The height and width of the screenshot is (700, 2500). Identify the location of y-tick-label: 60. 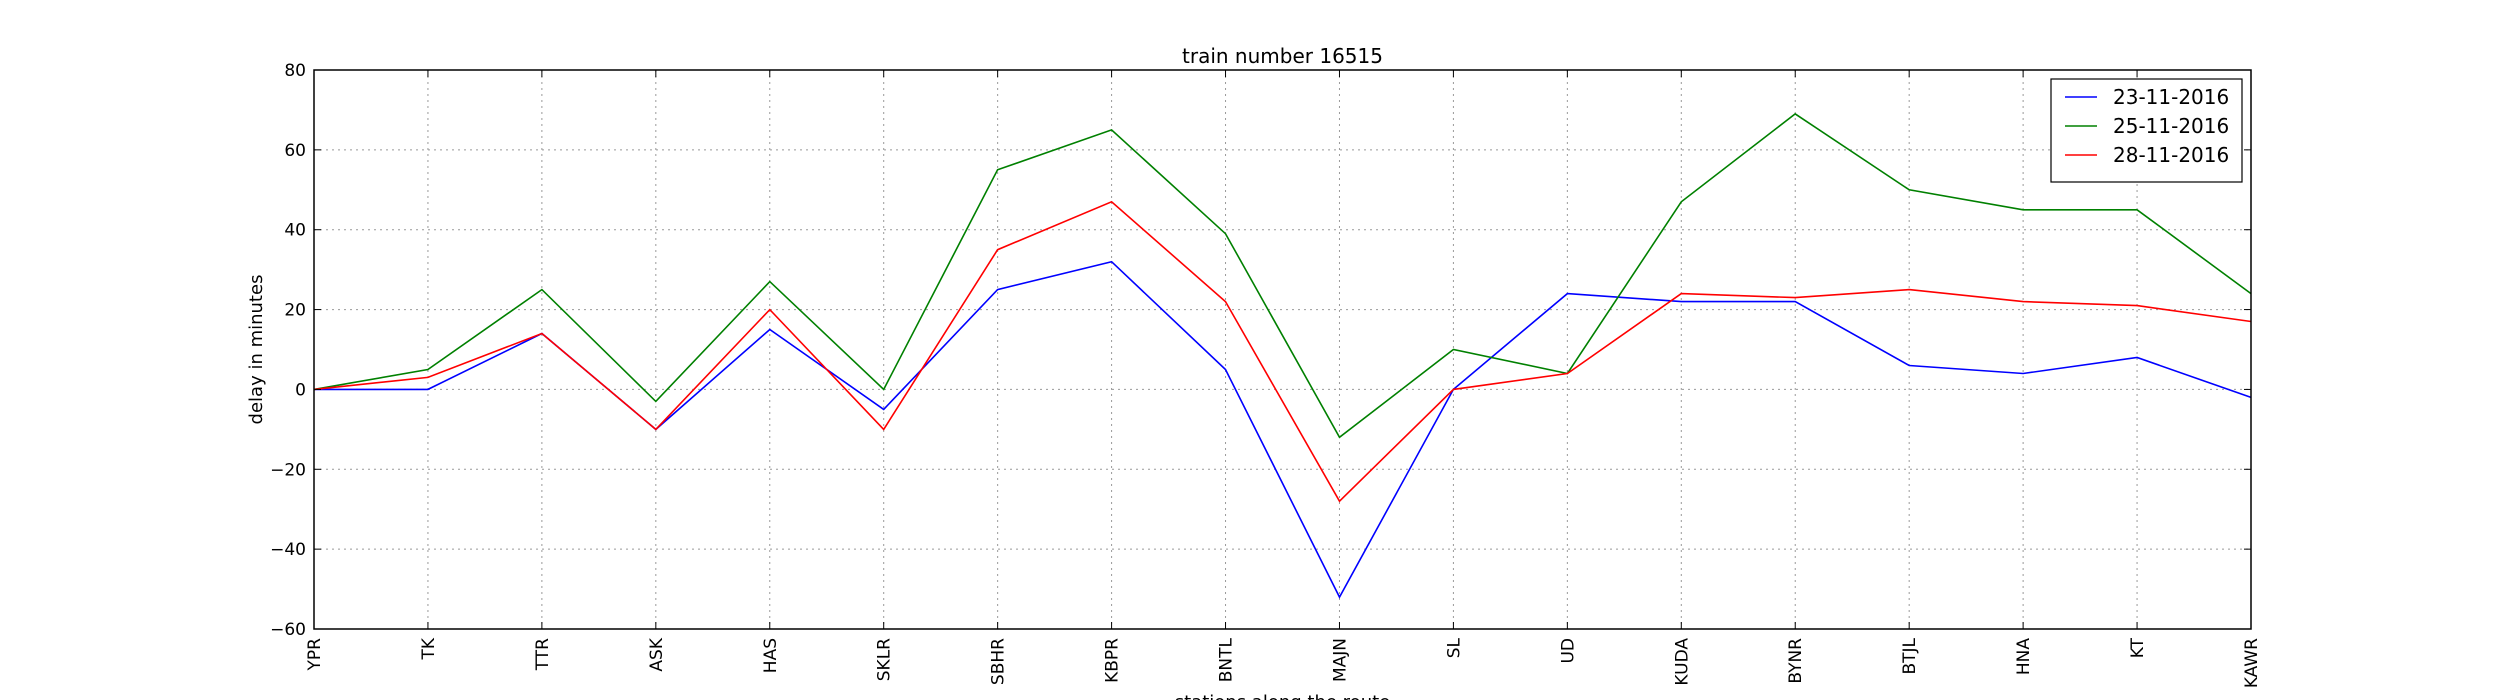
(295, 151).